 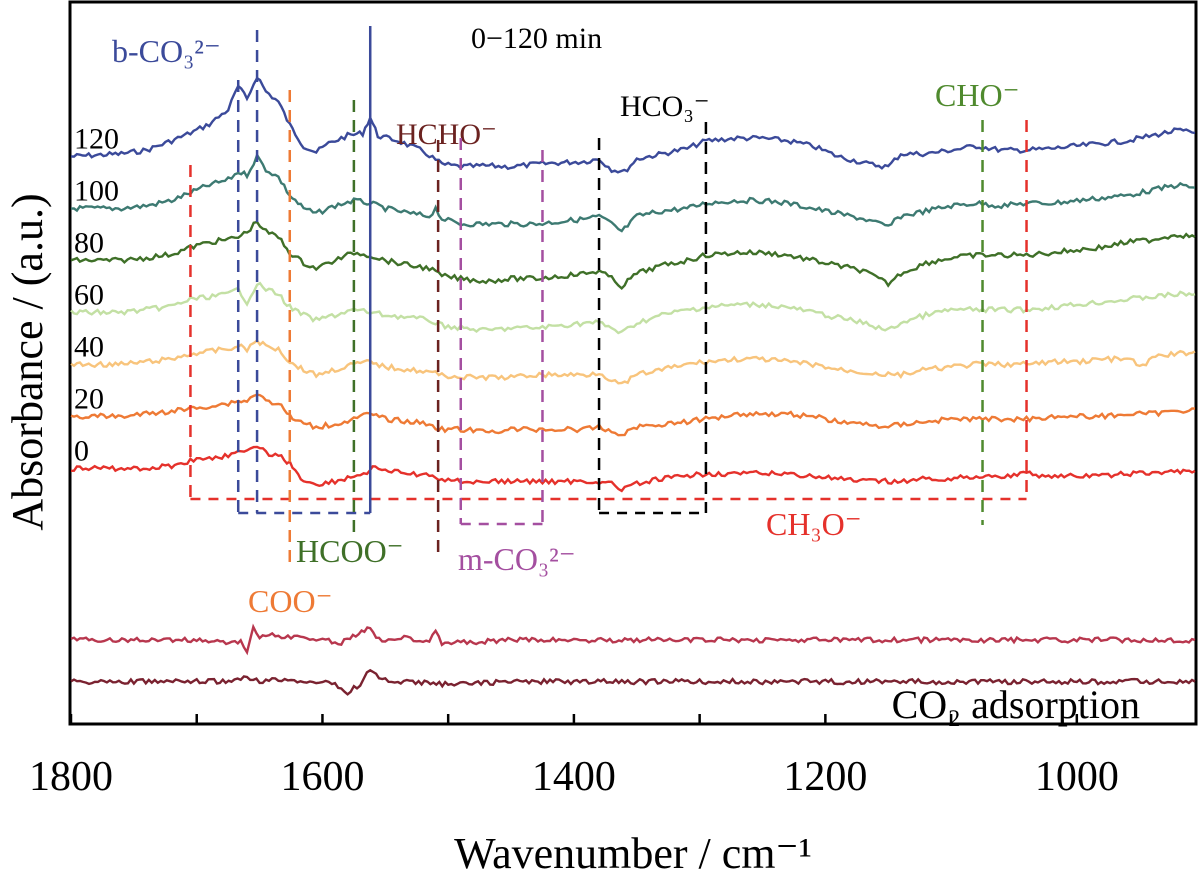 What do you see at coordinates (977, 95) in the screenshot?
I see `annotation-label-cho: CHO⁻` at bounding box center [977, 95].